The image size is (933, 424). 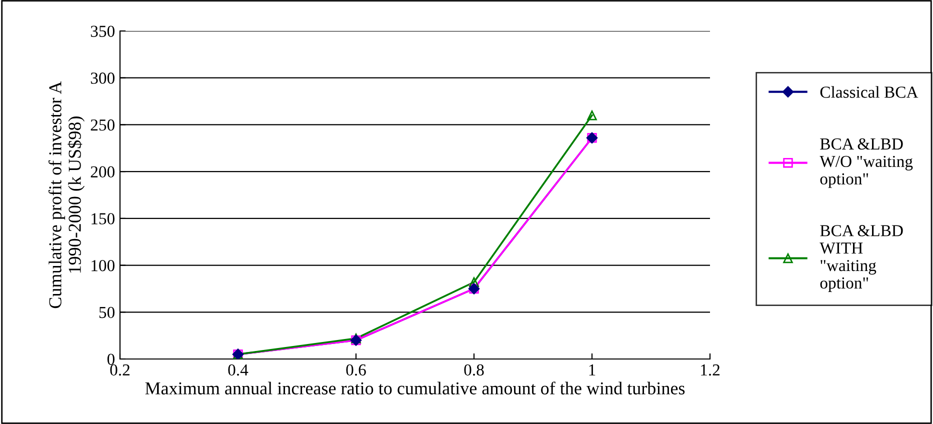 I want to click on x-tick-label: 1.2, so click(x=710, y=370).